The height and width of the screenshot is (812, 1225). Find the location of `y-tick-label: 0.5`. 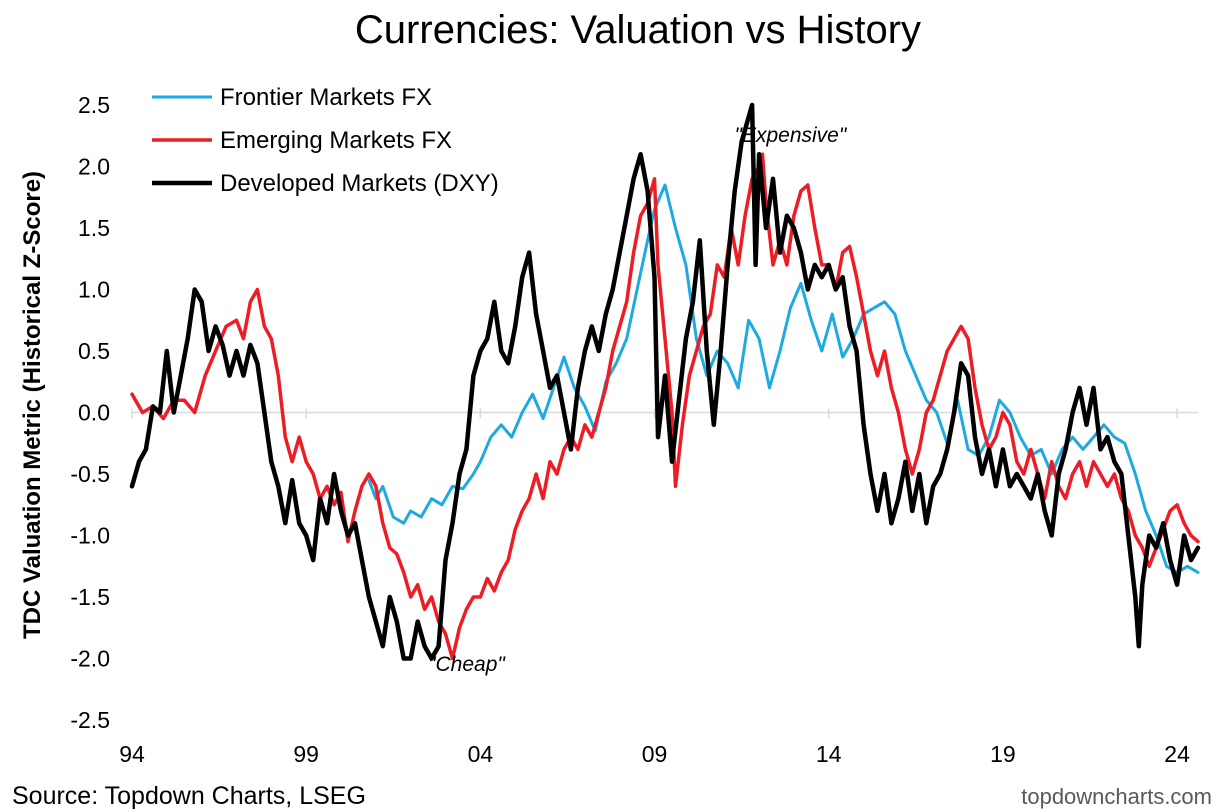

y-tick-label: 0.5 is located at coordinates (94, 351).